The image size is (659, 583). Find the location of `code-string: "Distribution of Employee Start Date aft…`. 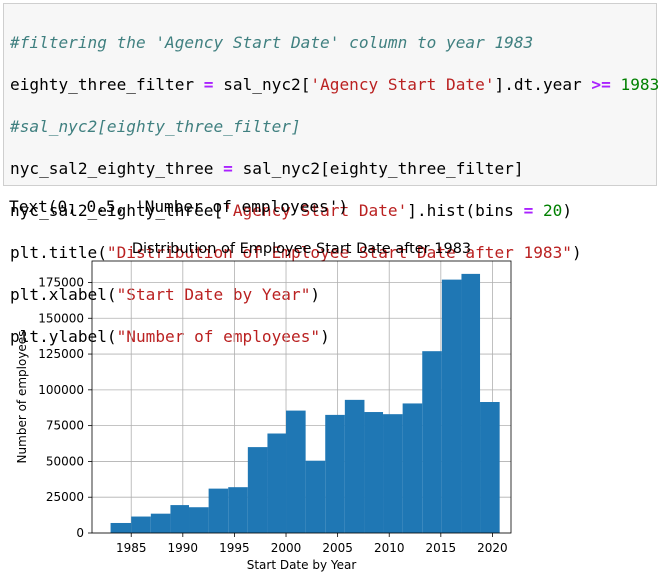

code-string: "Distribution of Employee Start Date aft… is located at coordinates (339, 252).